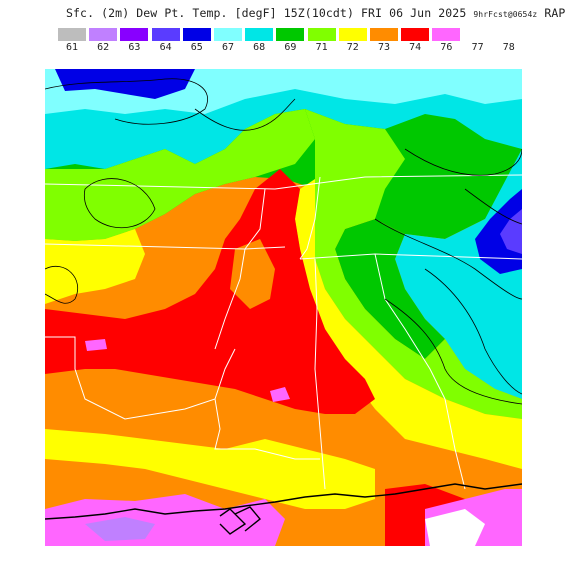  What do you see at coordinates (180, 175) in the screenshot?
I see `field-lime-northwest` at bounding box center [180, 175].